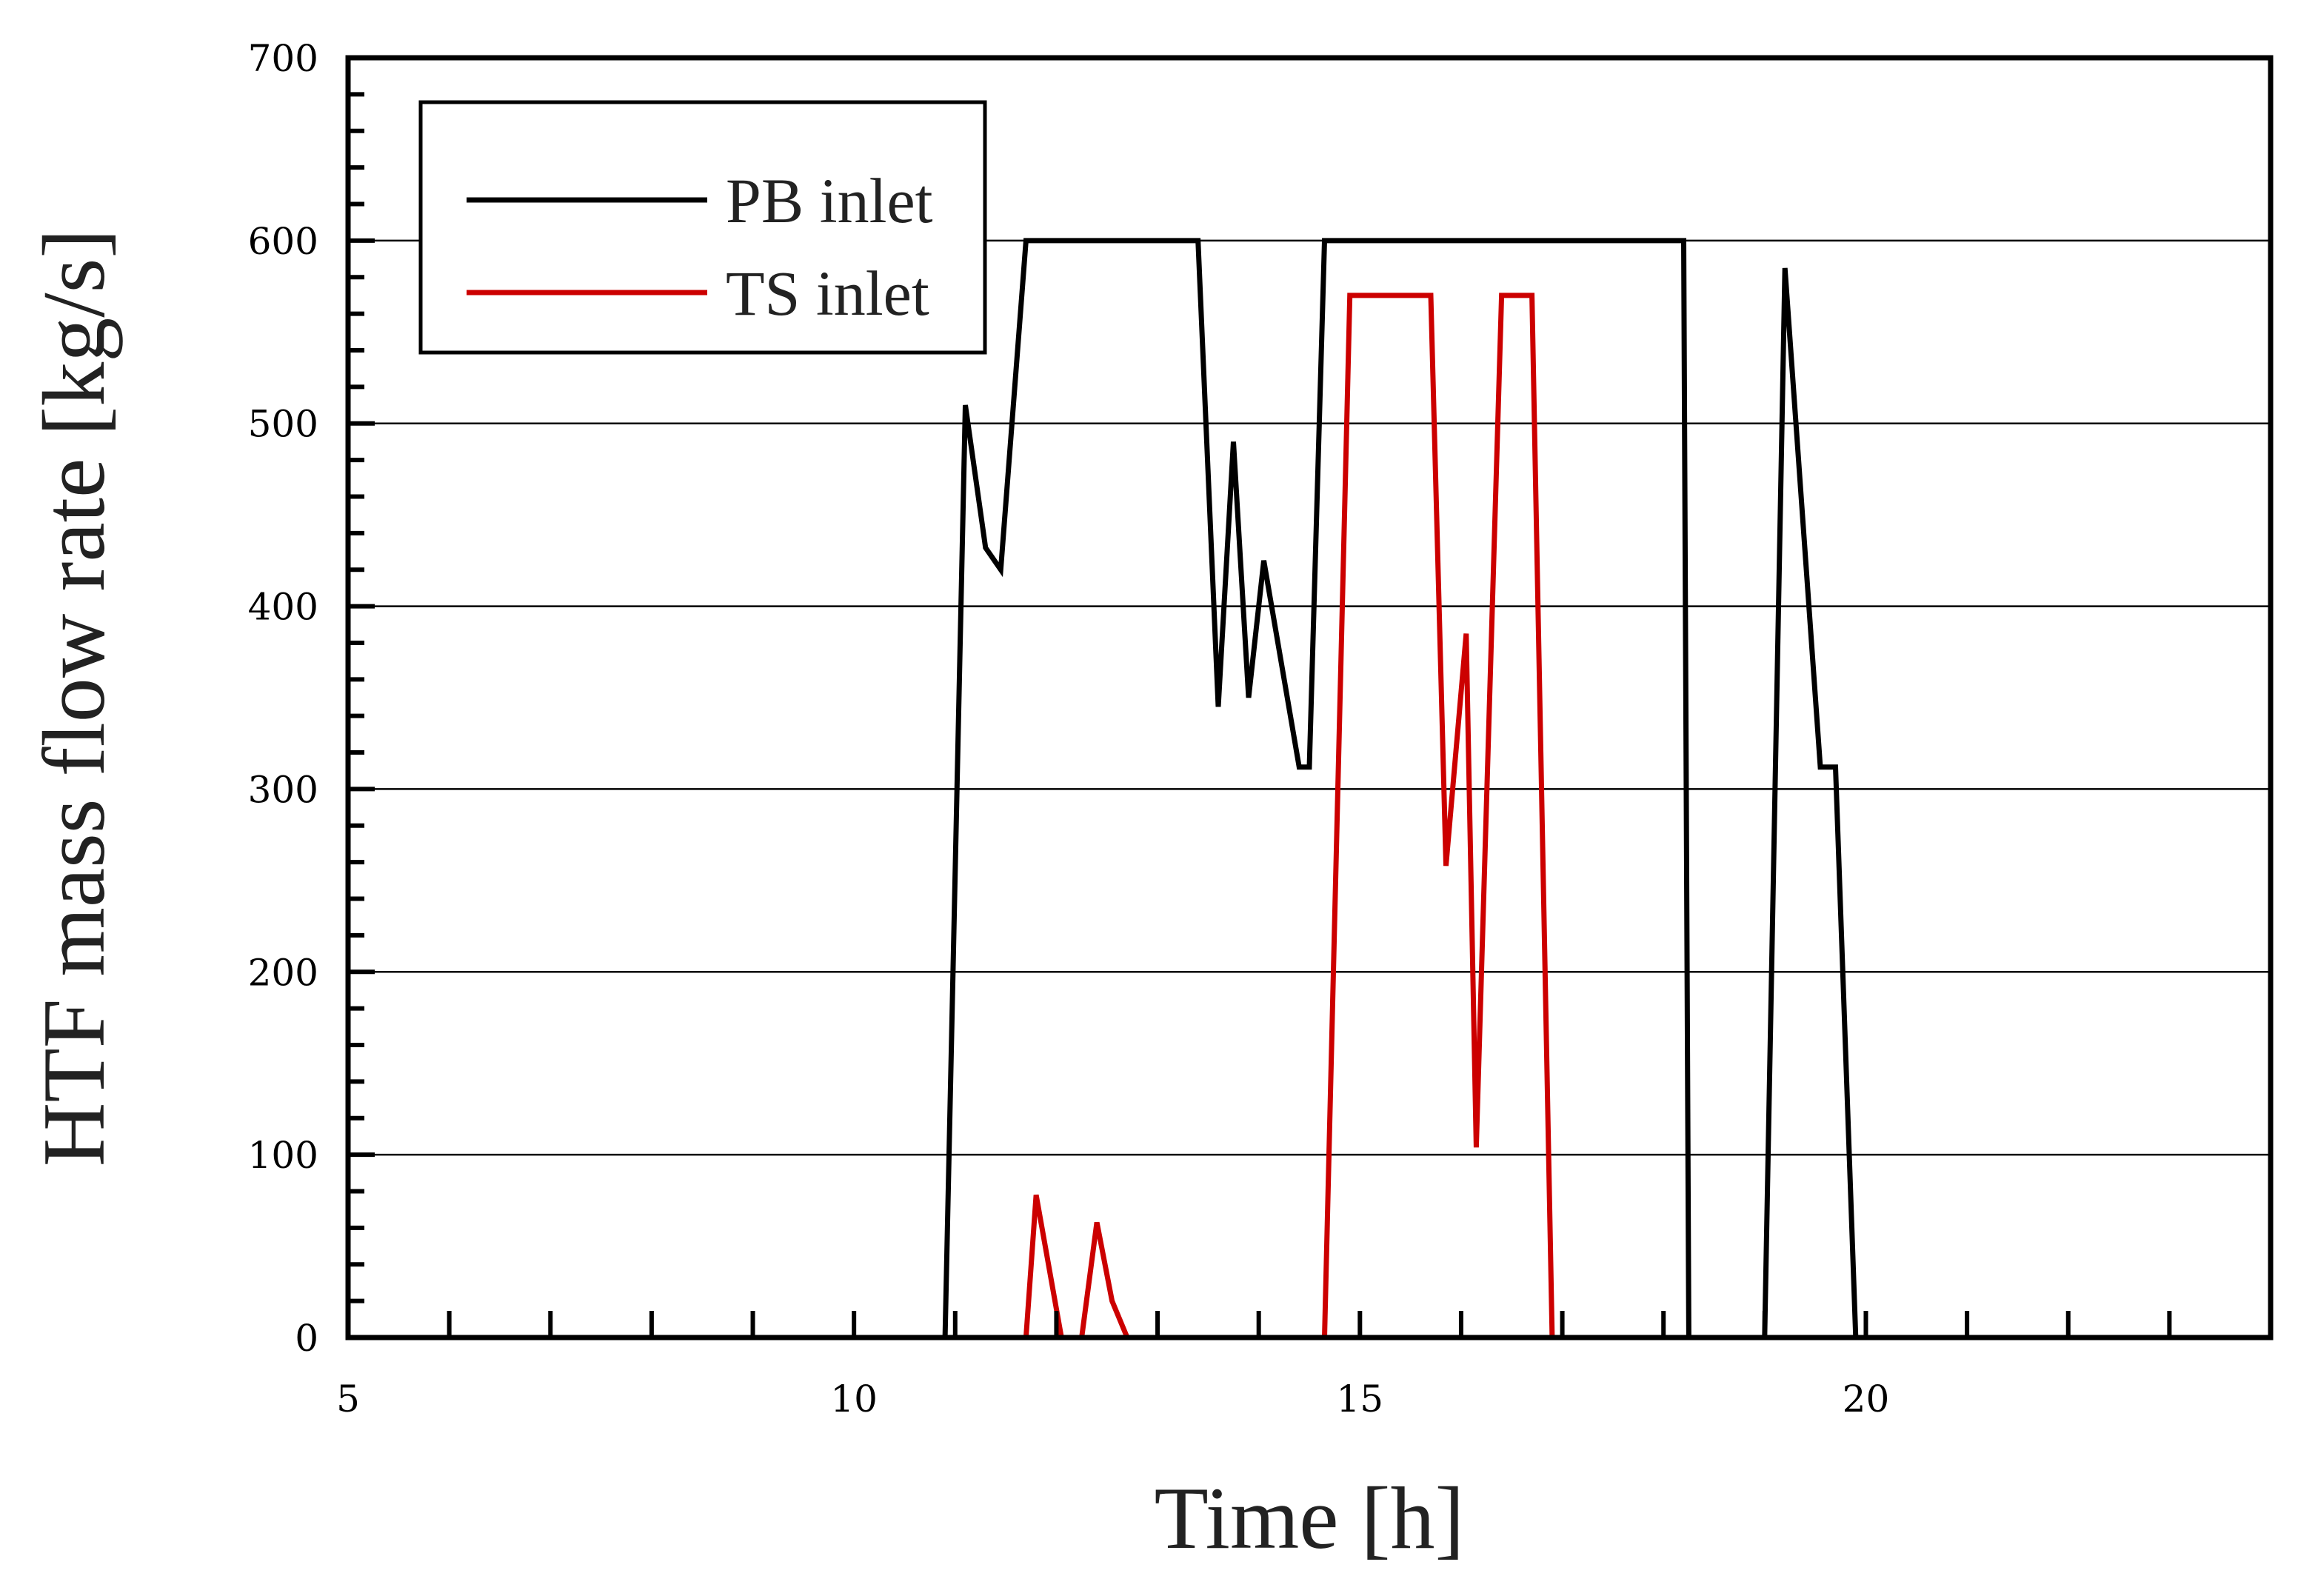  I want to click on x-tick-label-5: 5, so click(348, 1399).